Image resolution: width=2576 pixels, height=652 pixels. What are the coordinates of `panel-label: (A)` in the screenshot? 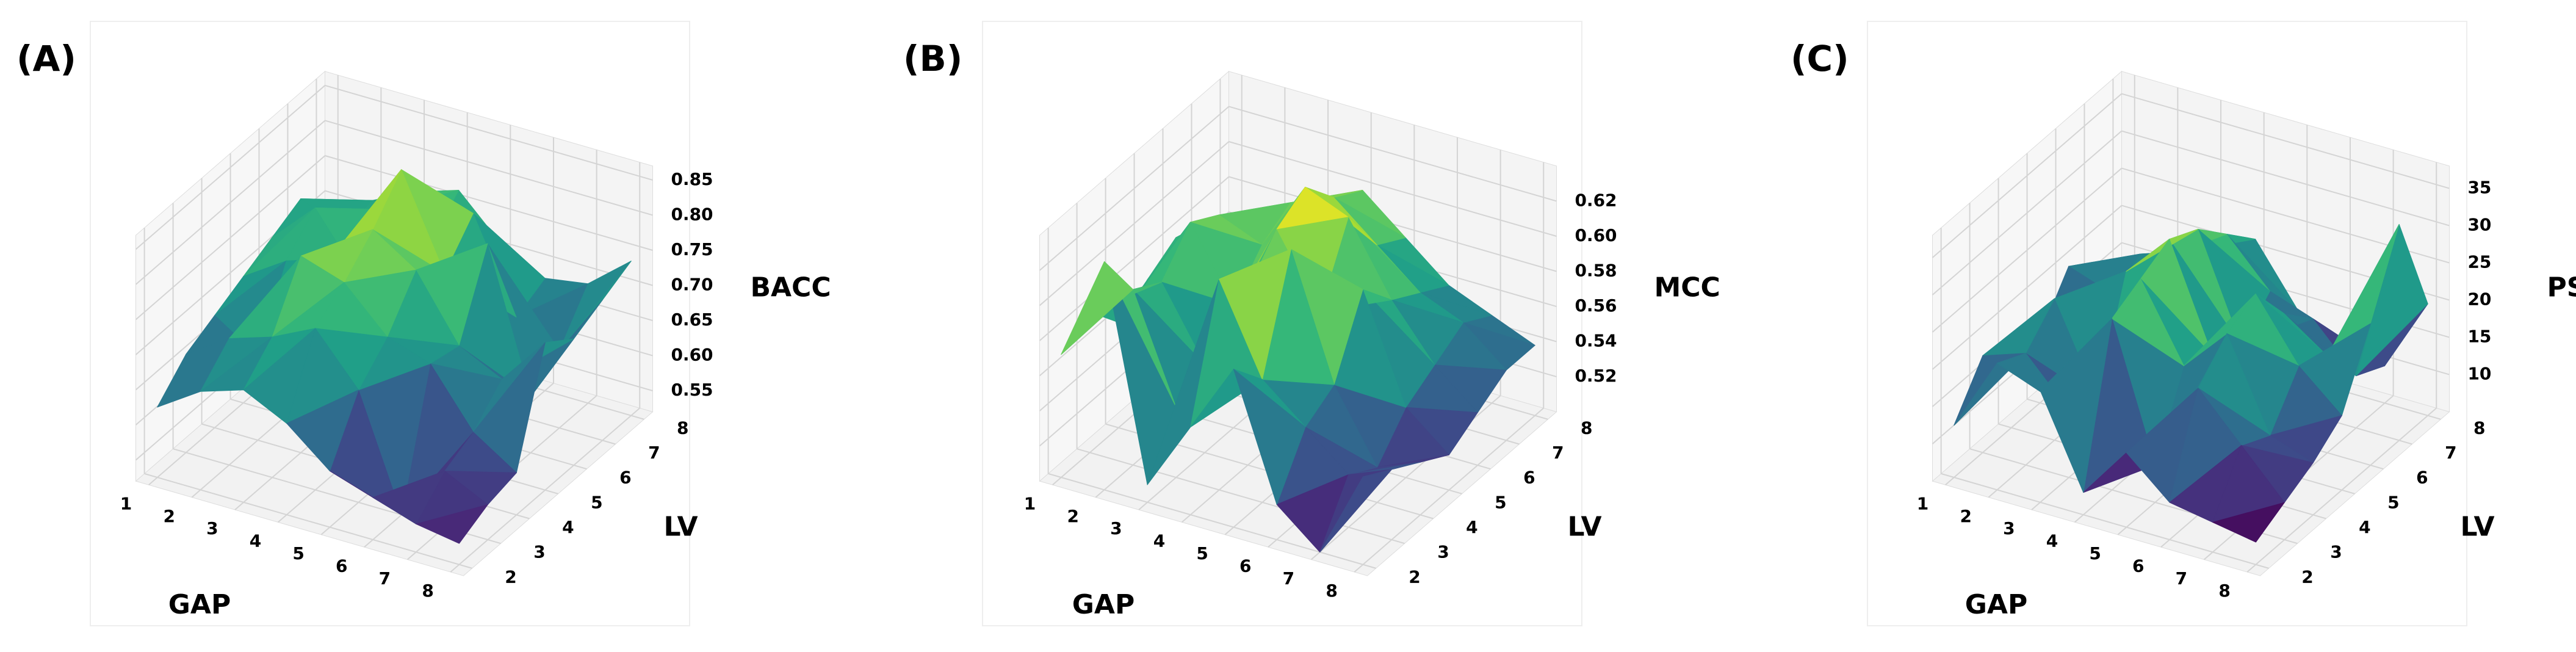 It's located at (46, 59).